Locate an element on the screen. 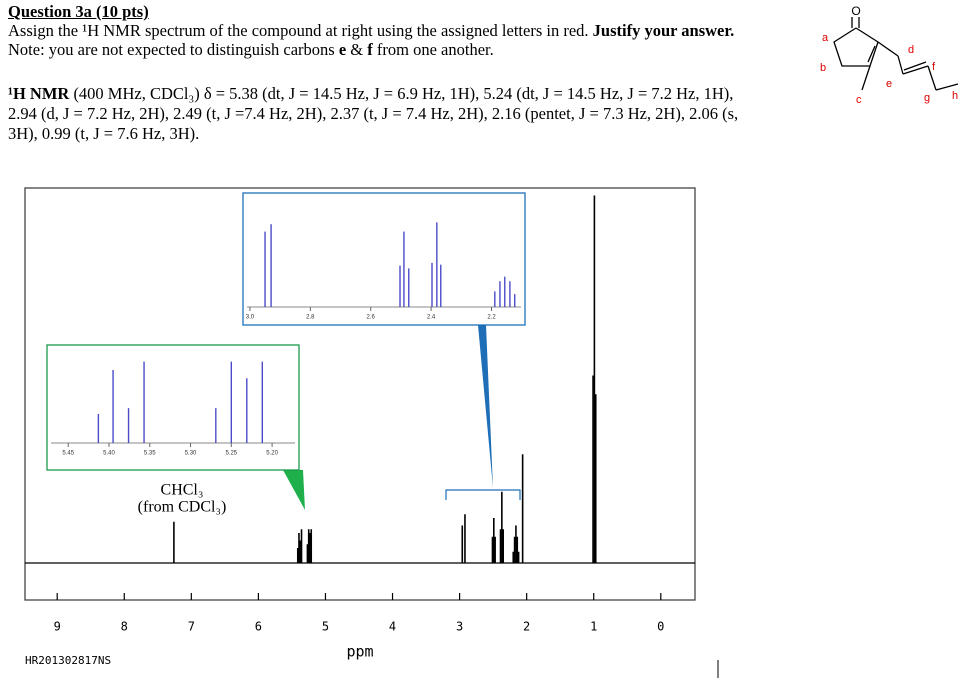 Image resolution: width=975 pixels, height=678 pixels. annotation: (from CDCl₃) is located at coordinates (182, 507).